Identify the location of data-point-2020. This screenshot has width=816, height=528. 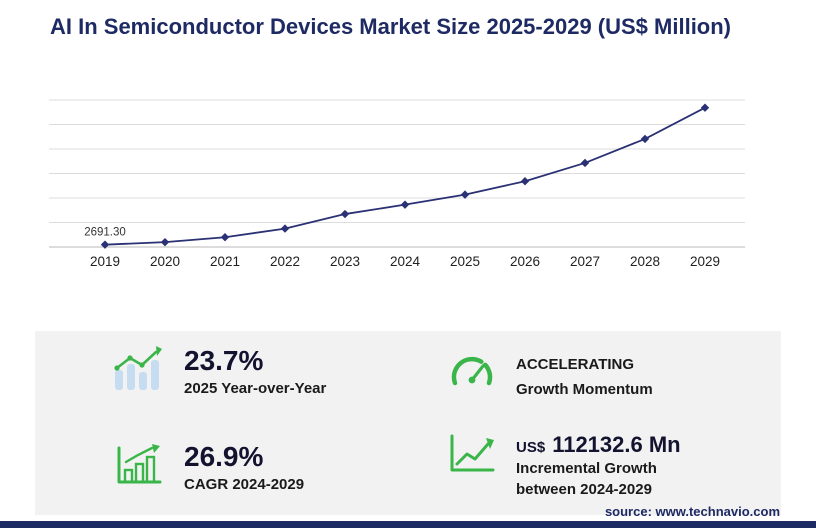
(165, 242).